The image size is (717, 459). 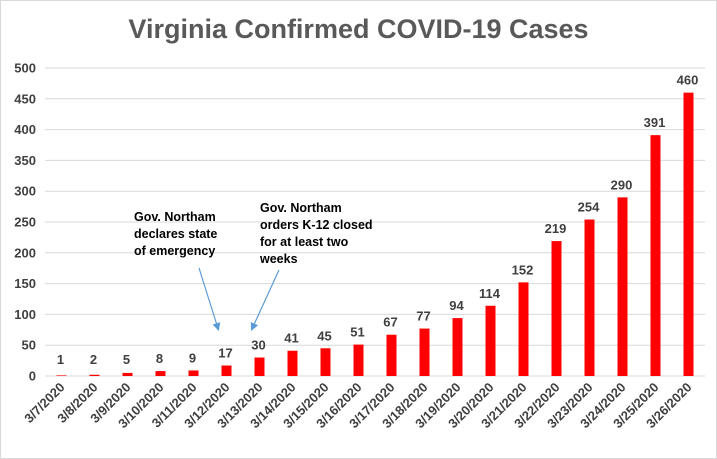 I want to click on y-tick-label: 300, so click(x=25, y=191).